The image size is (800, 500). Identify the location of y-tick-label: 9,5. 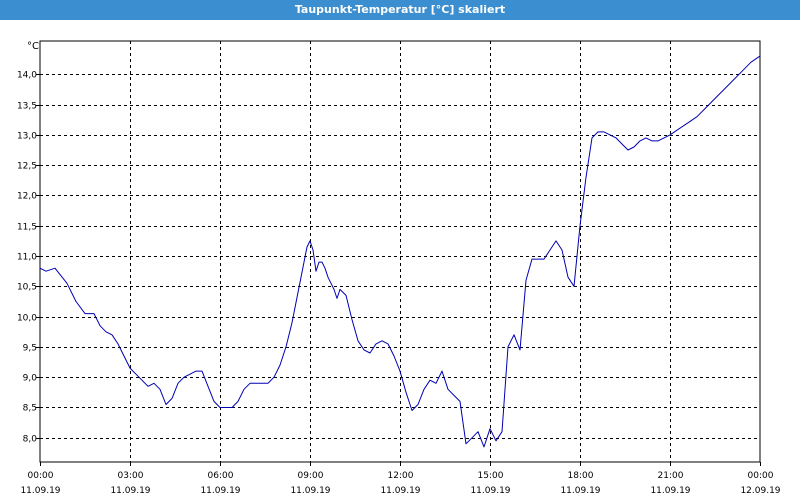
(30, 349).